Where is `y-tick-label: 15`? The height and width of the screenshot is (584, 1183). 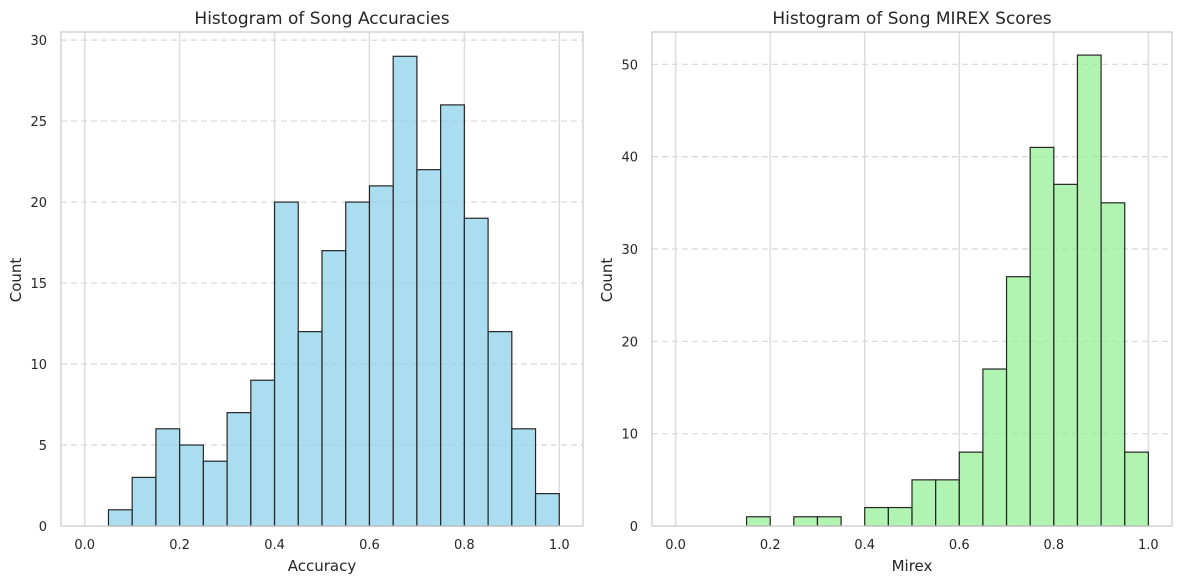 y-tick-label: 15 is located at coordinates (38, 284).